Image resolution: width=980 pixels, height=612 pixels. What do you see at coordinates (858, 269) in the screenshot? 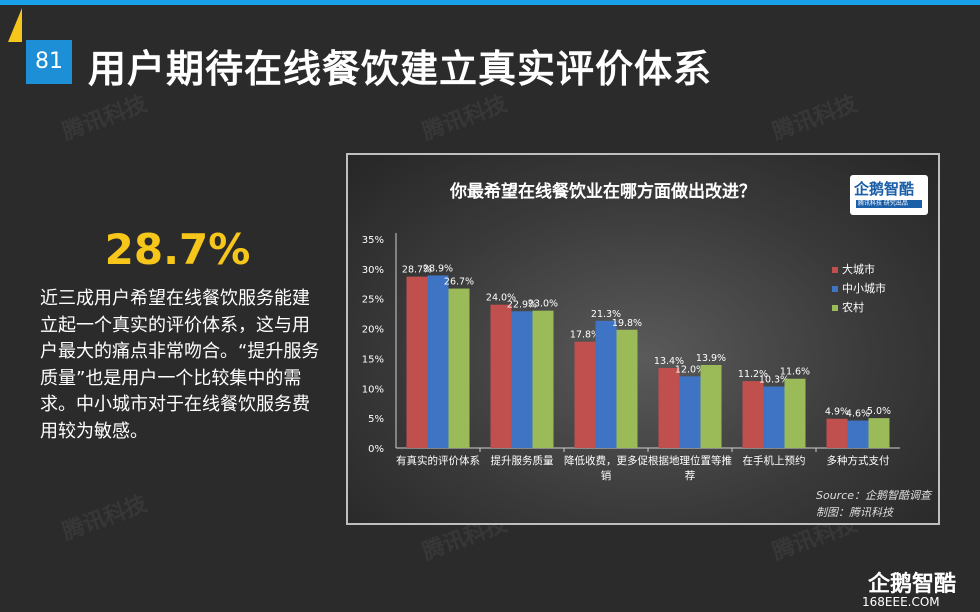
I see `legend-label: 大城市` at bounding box center [858, 269].